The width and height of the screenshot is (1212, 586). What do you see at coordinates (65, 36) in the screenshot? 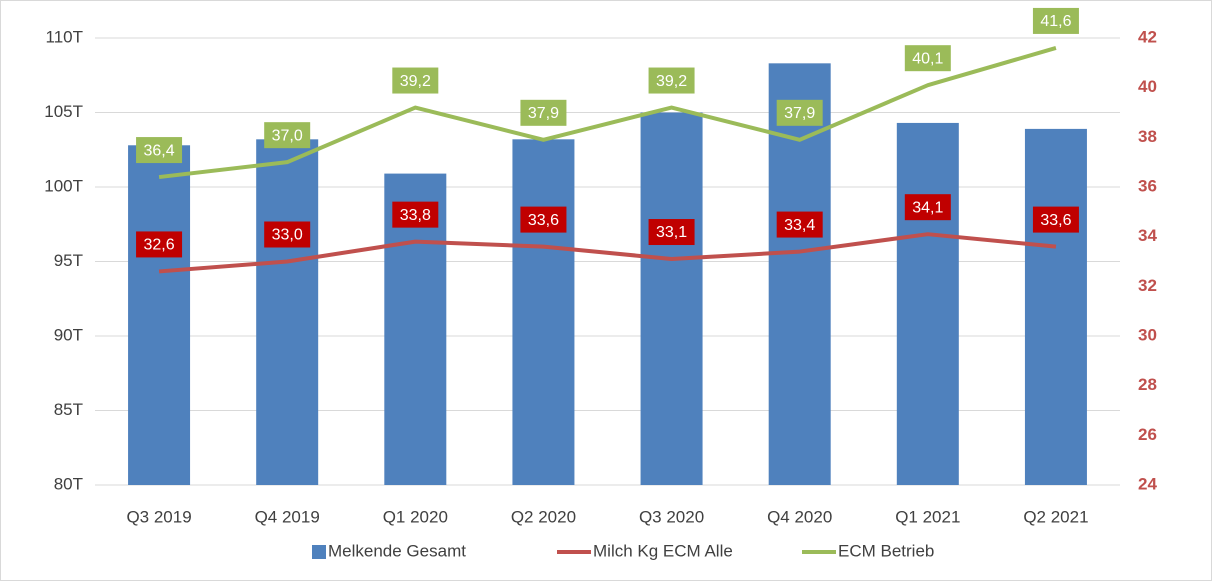
I see `y-tick-label: 110T` at bounding box center [65, 36].